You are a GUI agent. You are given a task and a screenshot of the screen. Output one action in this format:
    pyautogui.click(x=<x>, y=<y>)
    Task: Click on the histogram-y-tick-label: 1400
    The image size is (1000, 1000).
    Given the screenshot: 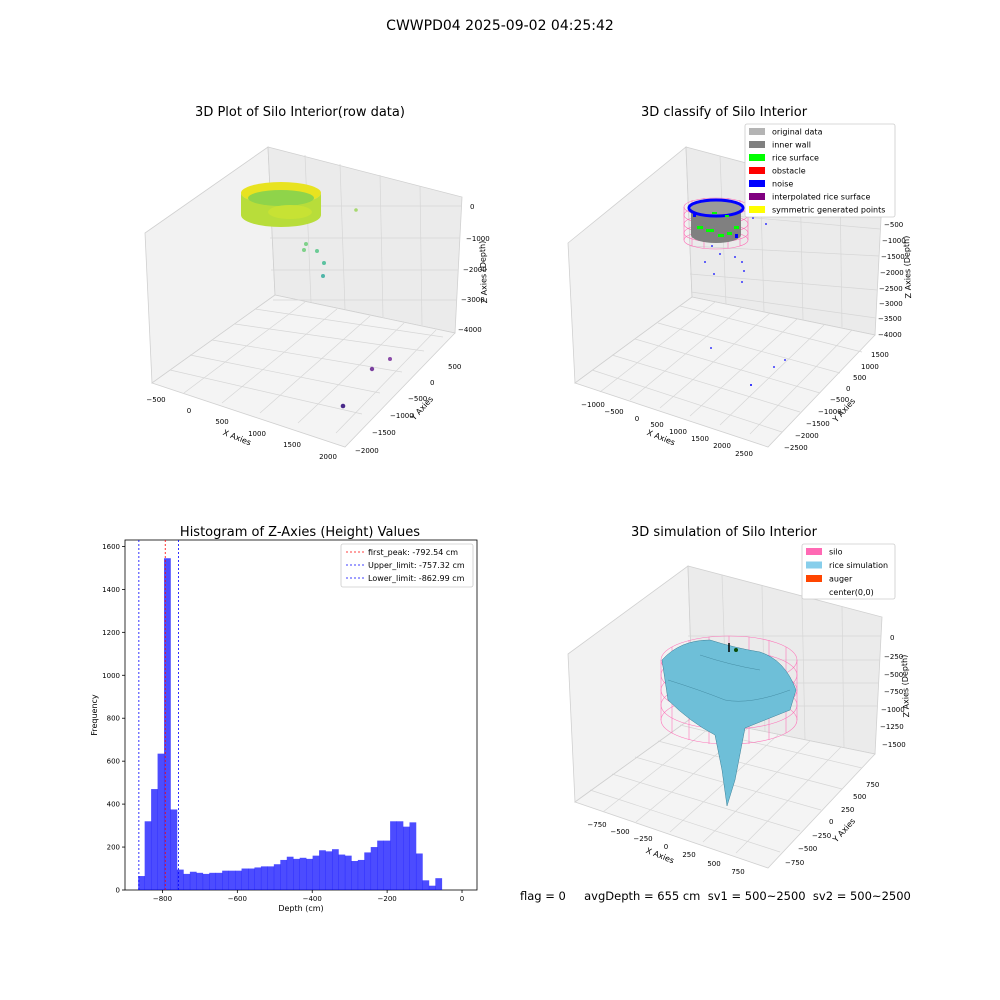 What is the action you would take?
    pyautogui.click(x=111, y=590)
    